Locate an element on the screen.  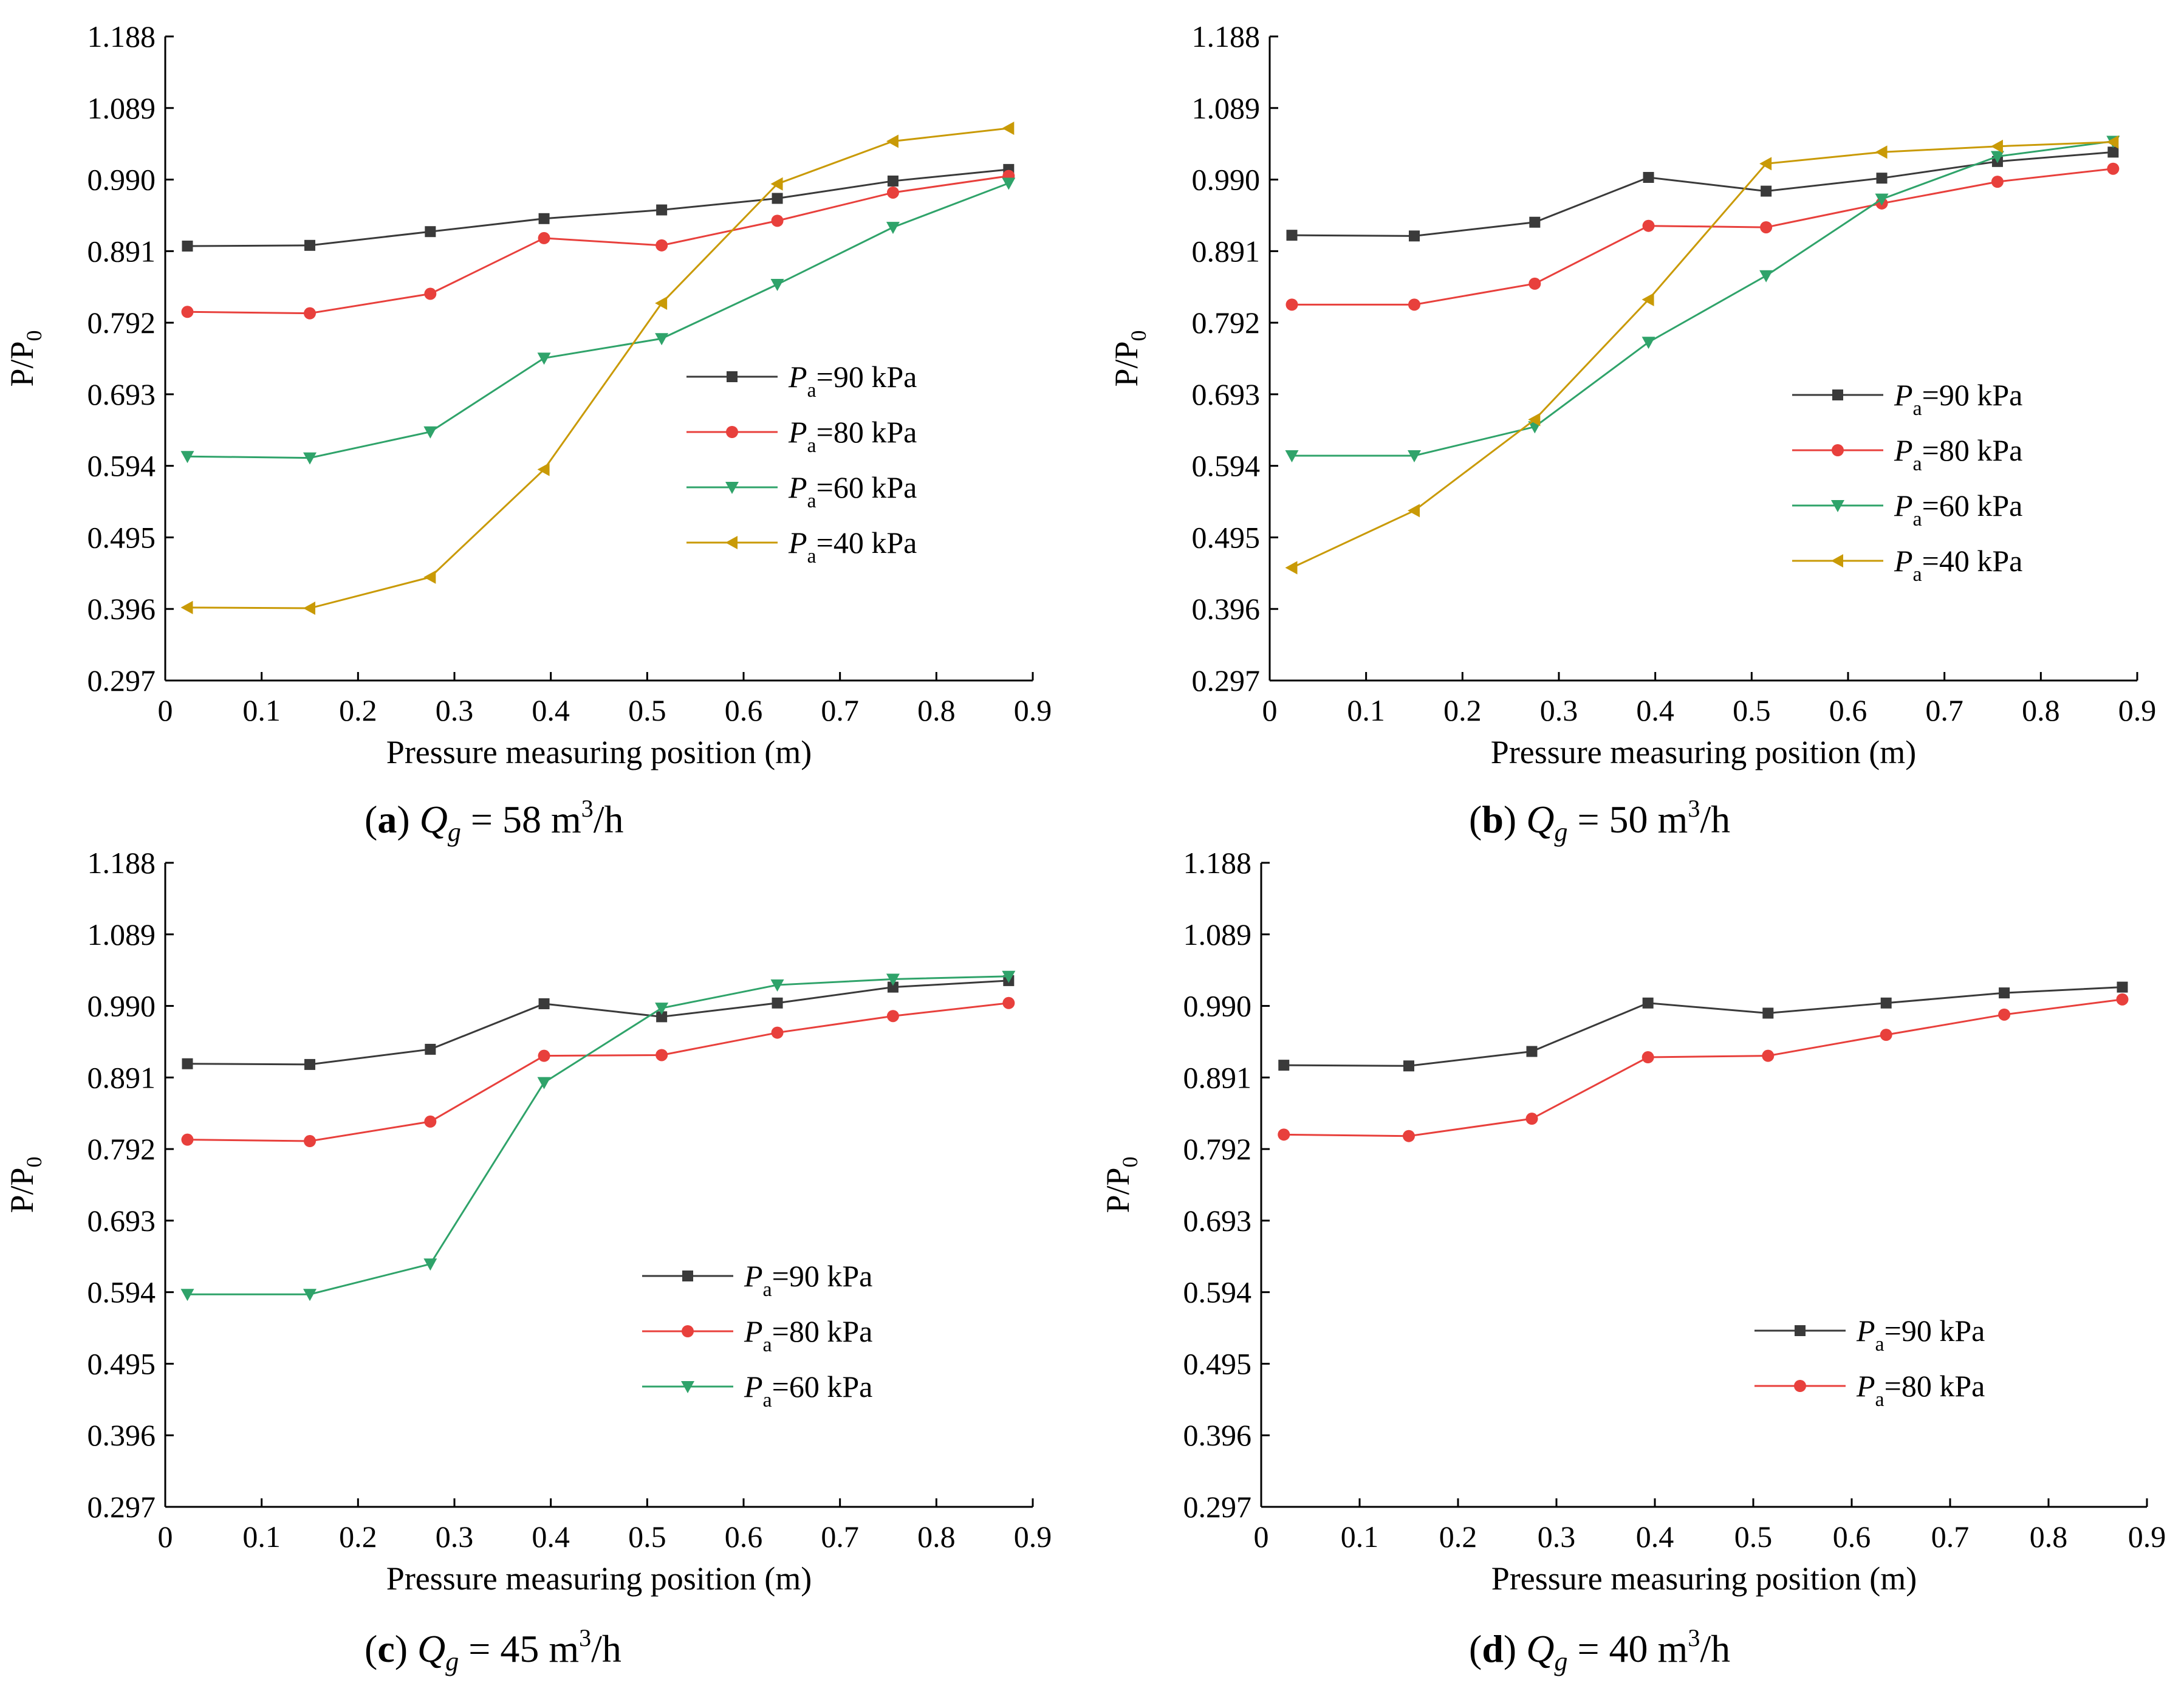
panel-caption: (c) Qg = 45 m3/h is located at coordinates (493, 1650).